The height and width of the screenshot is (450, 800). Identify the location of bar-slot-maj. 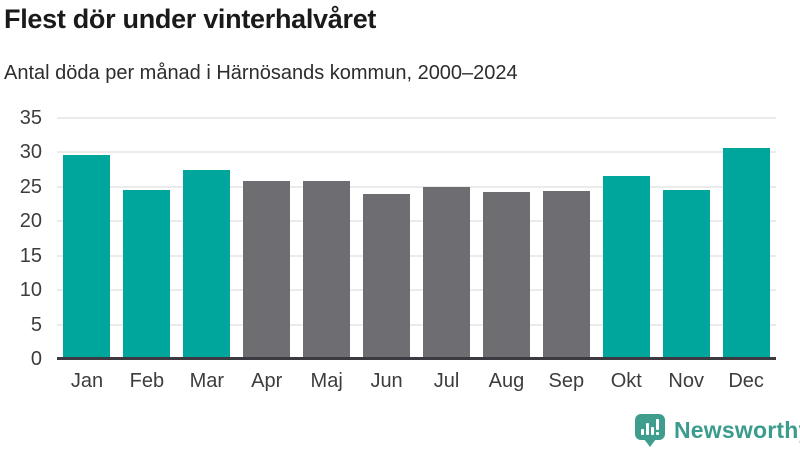
(327, 270).